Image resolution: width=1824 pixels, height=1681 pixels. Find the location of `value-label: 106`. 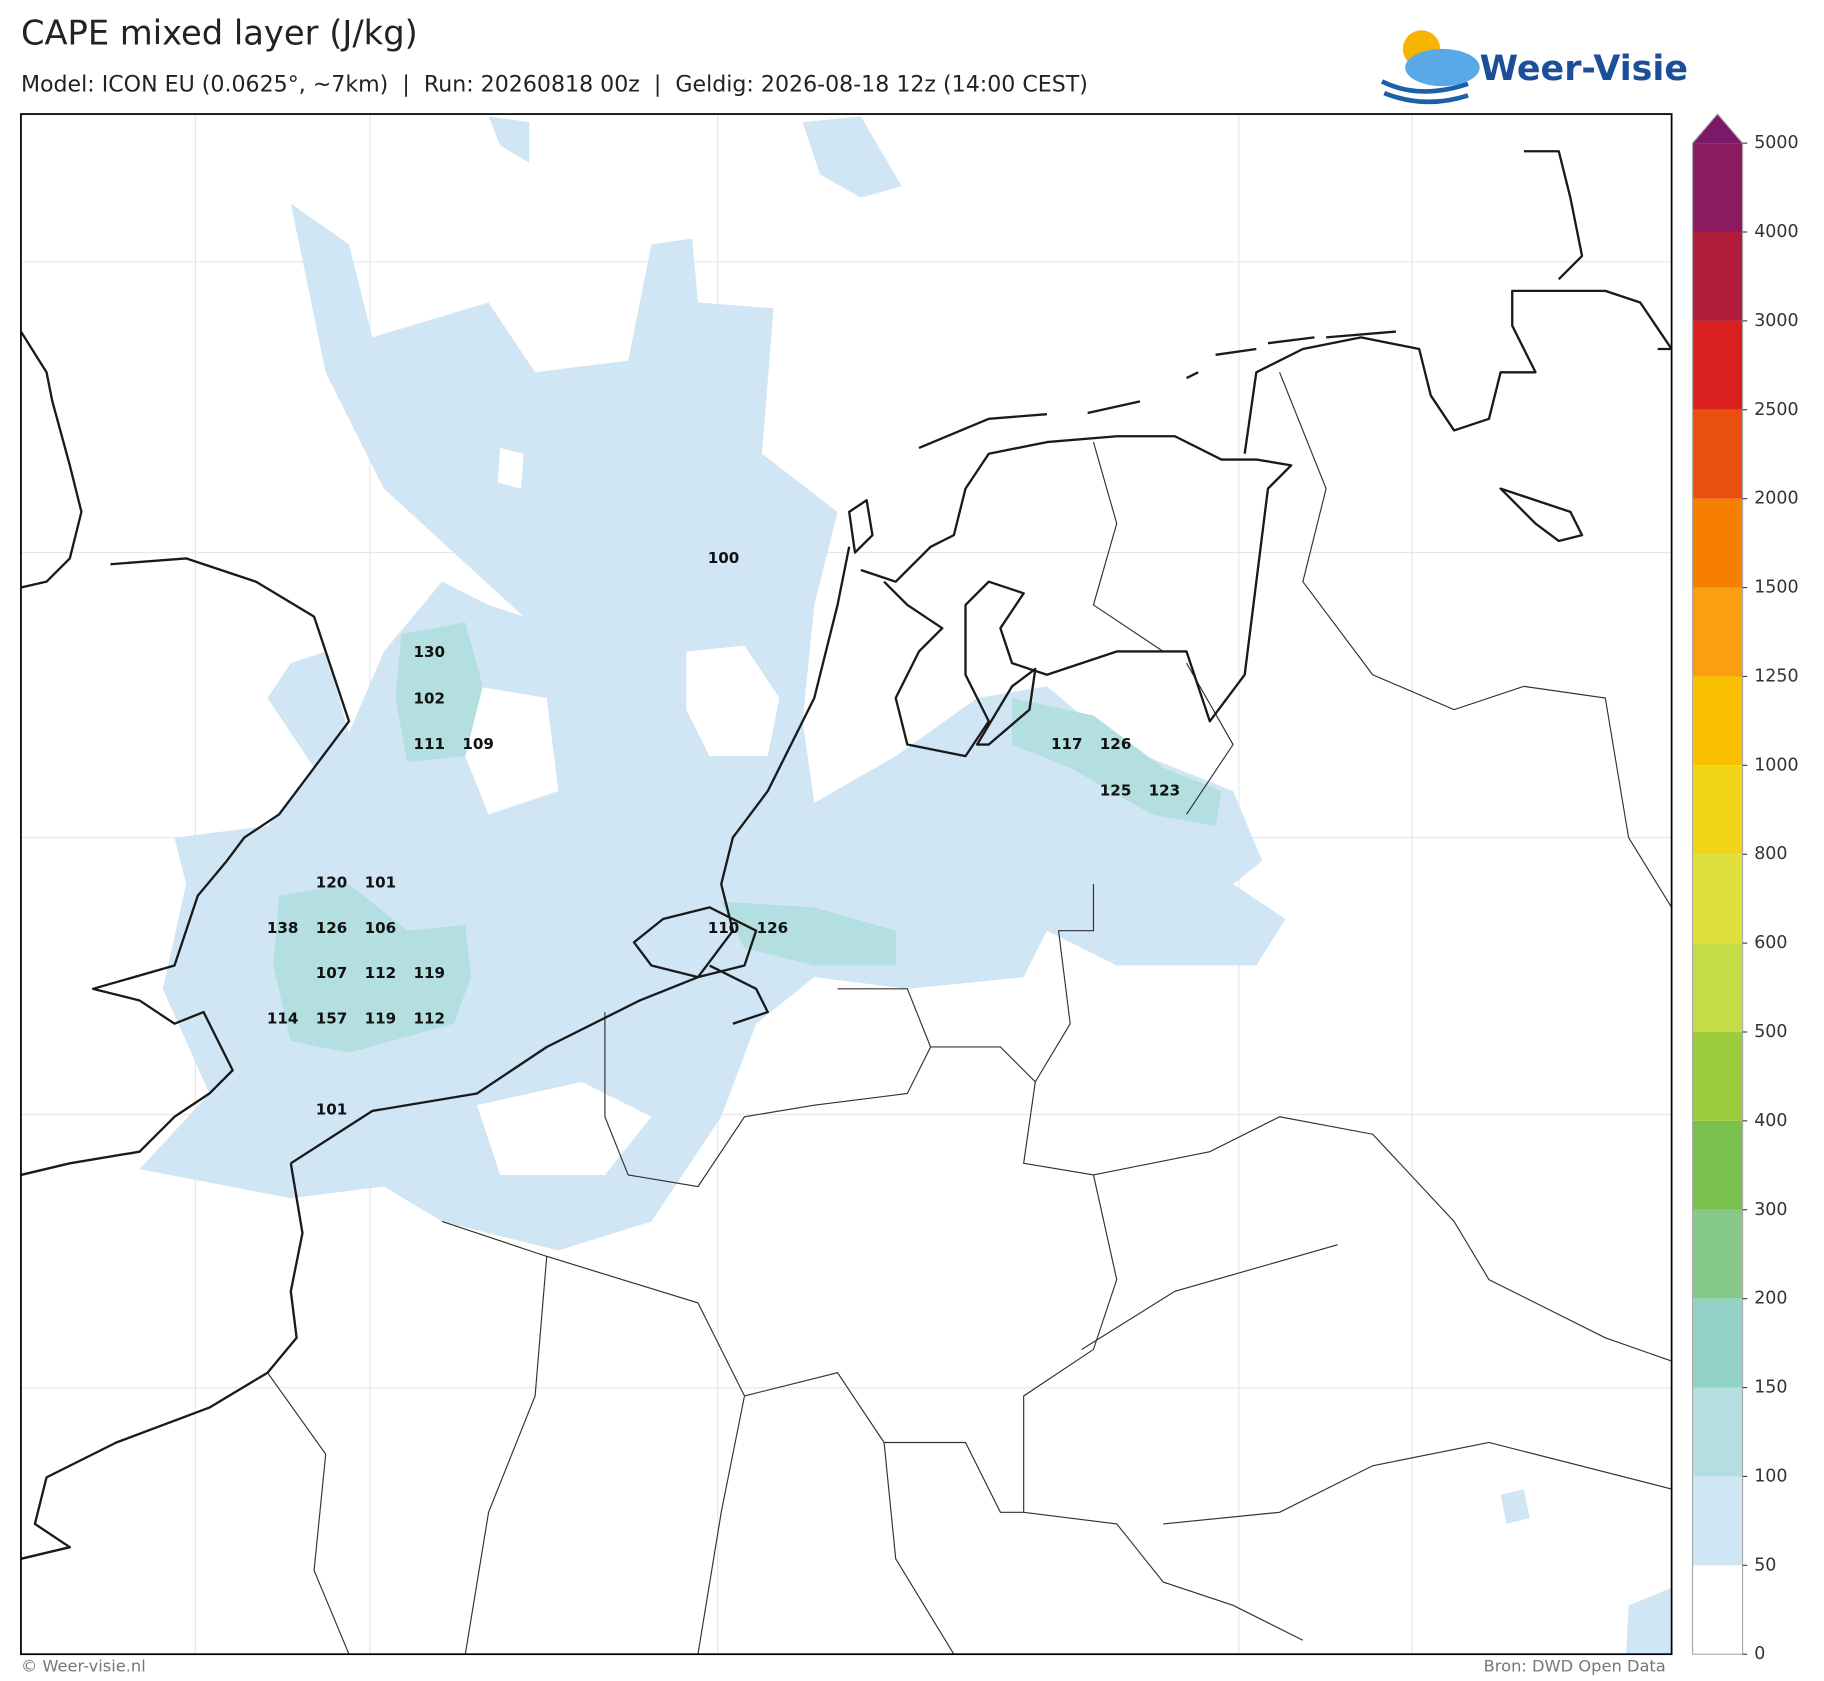

value-label: 106 is located at coordinates (381, 928).